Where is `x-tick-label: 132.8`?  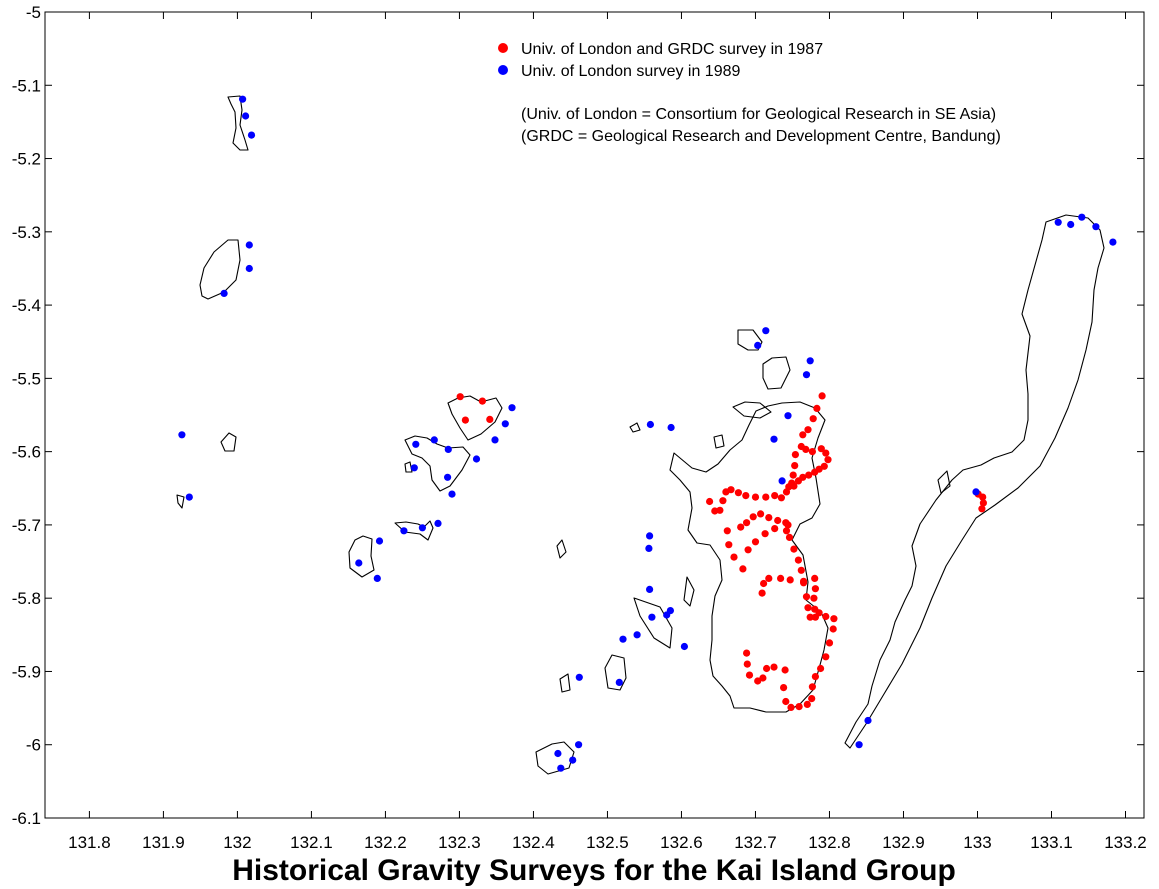
x-tick-label: 132.8 is located at coordinates (829, 842).